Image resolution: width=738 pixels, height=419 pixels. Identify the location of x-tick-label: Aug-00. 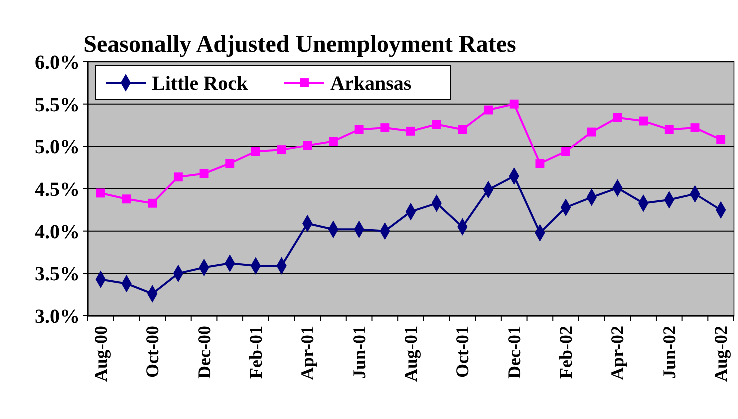
(100, 354).